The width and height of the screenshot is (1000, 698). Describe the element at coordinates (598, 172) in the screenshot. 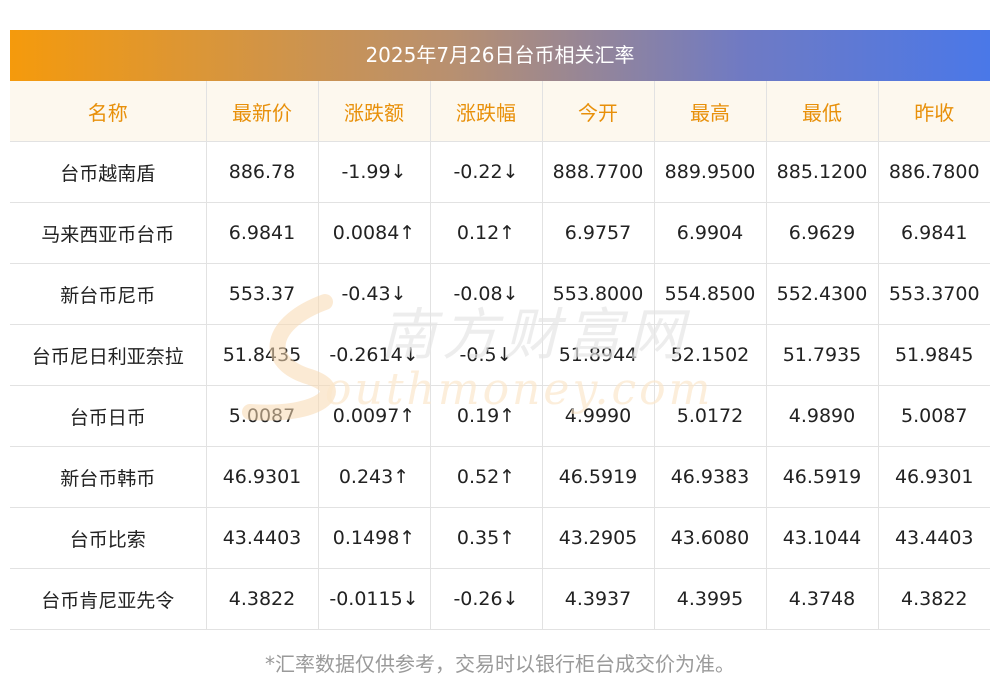

I see `cell-open: 888.7700` at that location.